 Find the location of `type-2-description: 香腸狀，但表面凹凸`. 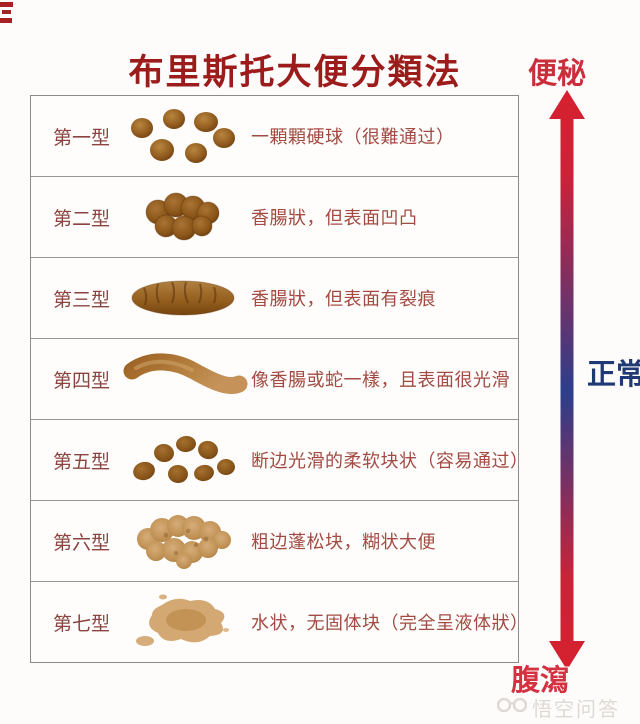

type-2-description: 香腸狀，但表面凹凸 is located at coordinates (334, 218).